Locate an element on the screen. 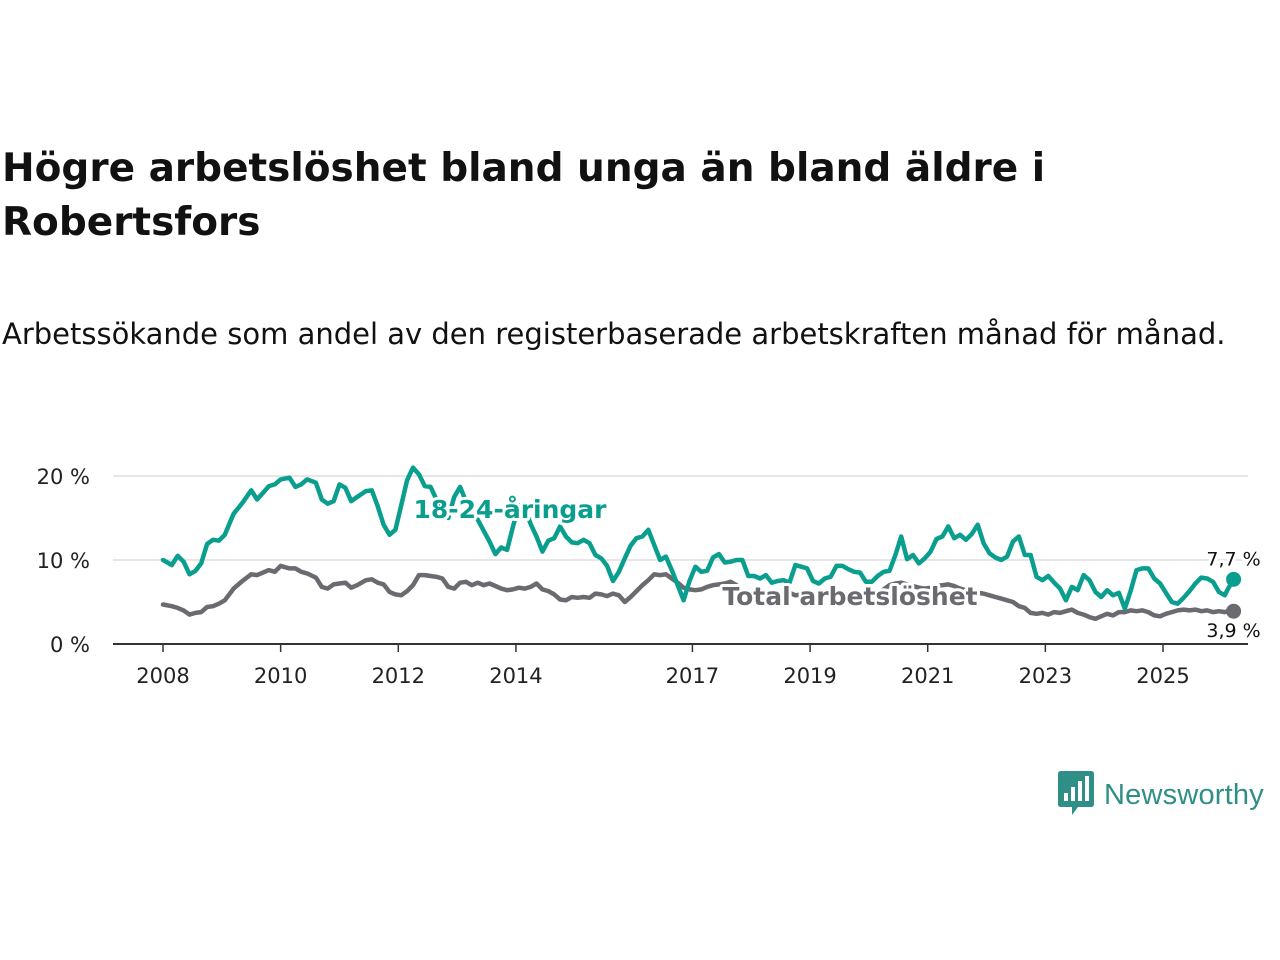 The height and width of the screenshot is (960, 1280). x-tick-label: 2010 is located at coordinates (280, 676).